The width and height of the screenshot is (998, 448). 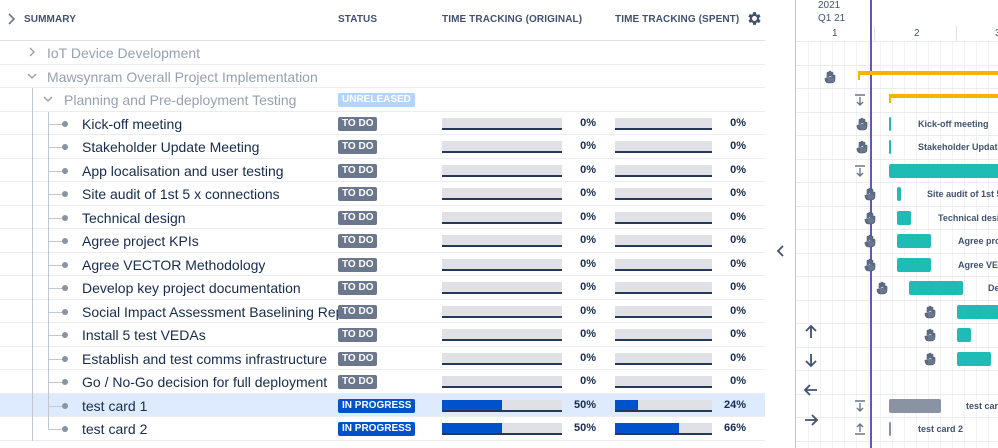 I want to click on group-row: Mawsynram Overall Project Implementation, so click(x=382, y=76).